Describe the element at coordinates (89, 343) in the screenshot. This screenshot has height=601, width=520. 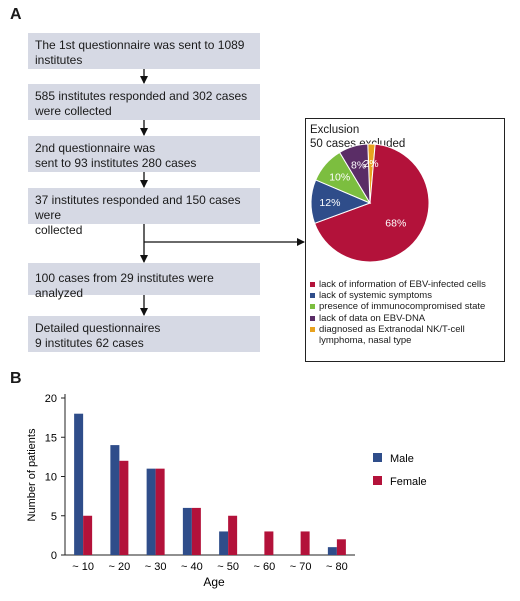
I see `flow-step-6-line2: 9 institutes 62 cases` at that location.